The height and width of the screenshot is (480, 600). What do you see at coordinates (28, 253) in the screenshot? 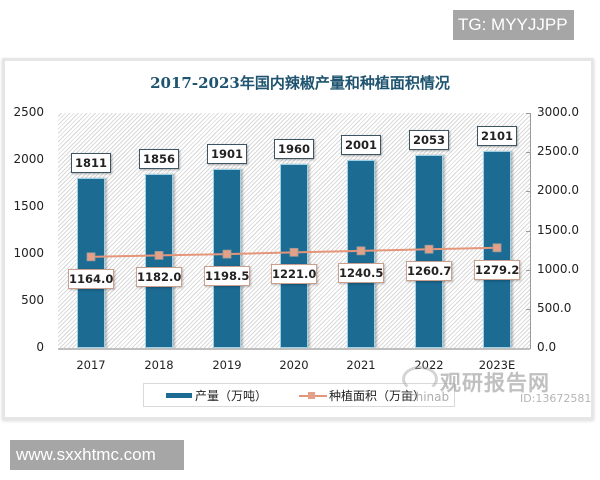
I see `left-axis-tick-label: 1000` at bounding box center [28, 253].